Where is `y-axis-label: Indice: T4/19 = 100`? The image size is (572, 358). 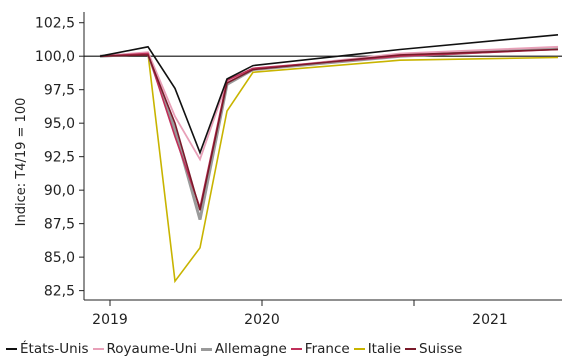
y-axis-label: Indice: T4/19 = 100 is located at coordinates (21, 162).